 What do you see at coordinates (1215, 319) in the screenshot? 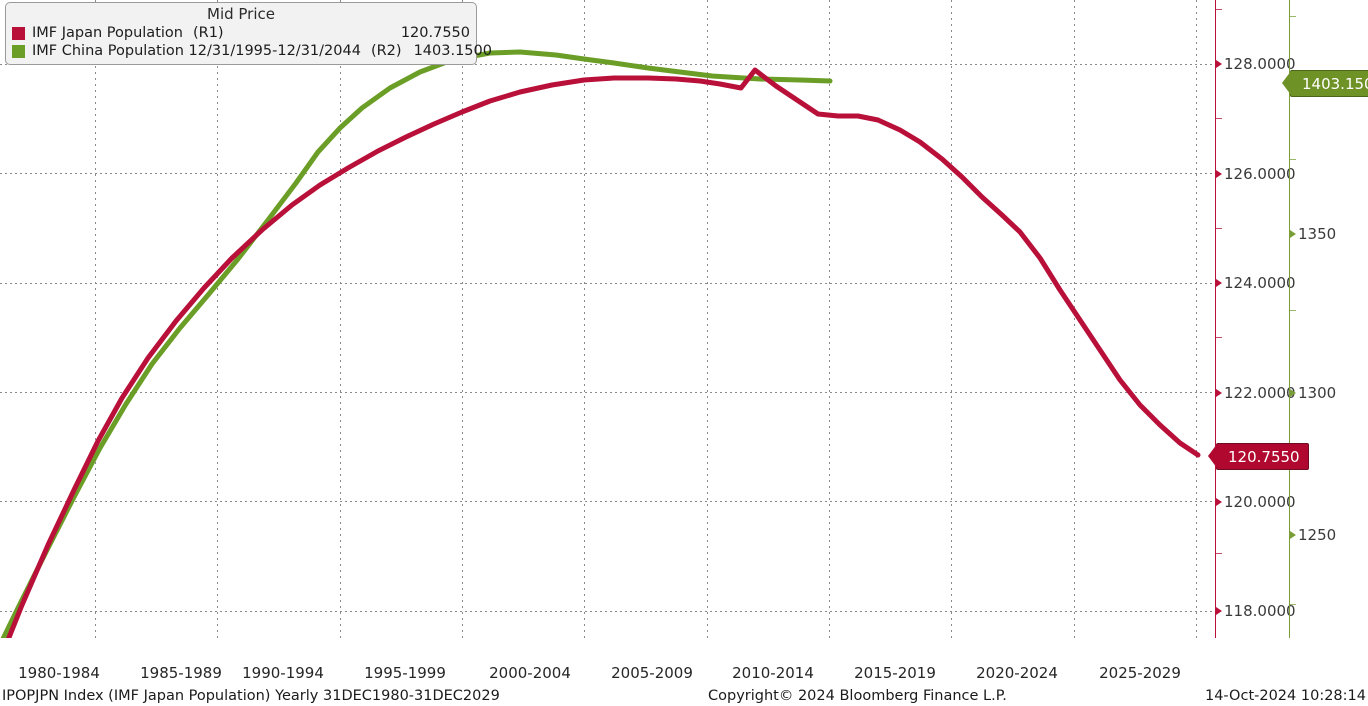
I see `axis-r1-line` at bounding box center [1215, 319].